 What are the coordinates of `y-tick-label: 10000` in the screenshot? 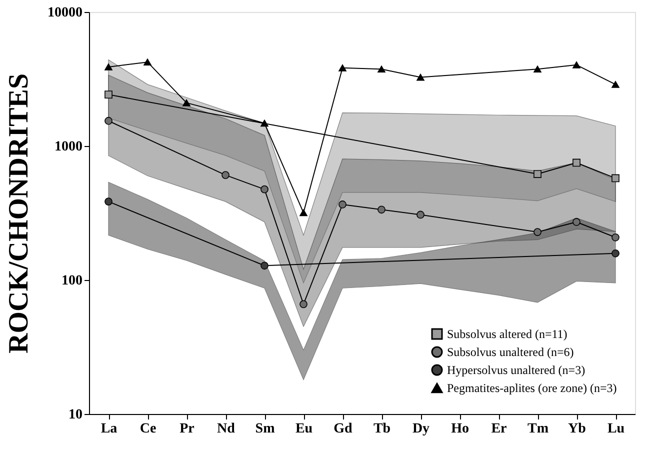 It's located at (65, 13).